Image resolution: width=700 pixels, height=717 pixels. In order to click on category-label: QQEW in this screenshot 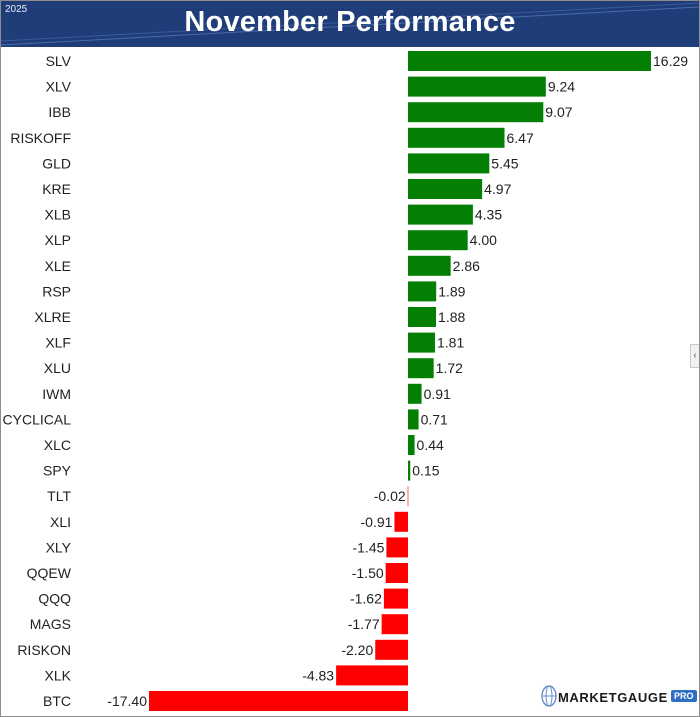, I will do `click(49, 573)`.